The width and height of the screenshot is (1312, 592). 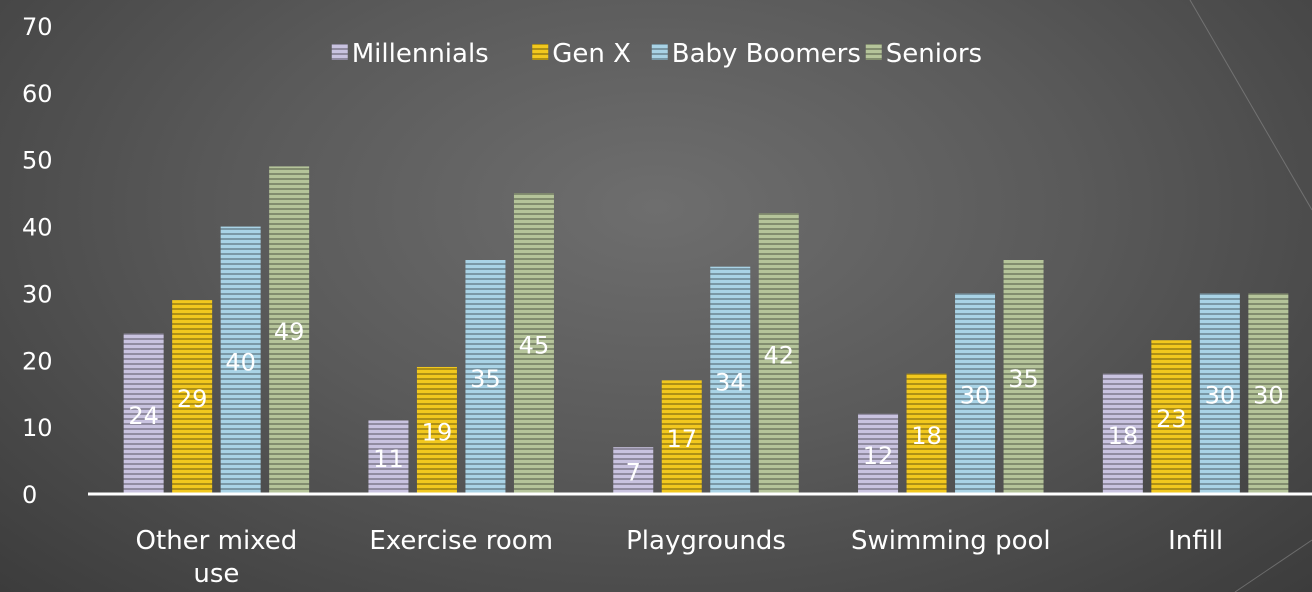 I want to click on data-label: 11, so click(x=388, y=459).